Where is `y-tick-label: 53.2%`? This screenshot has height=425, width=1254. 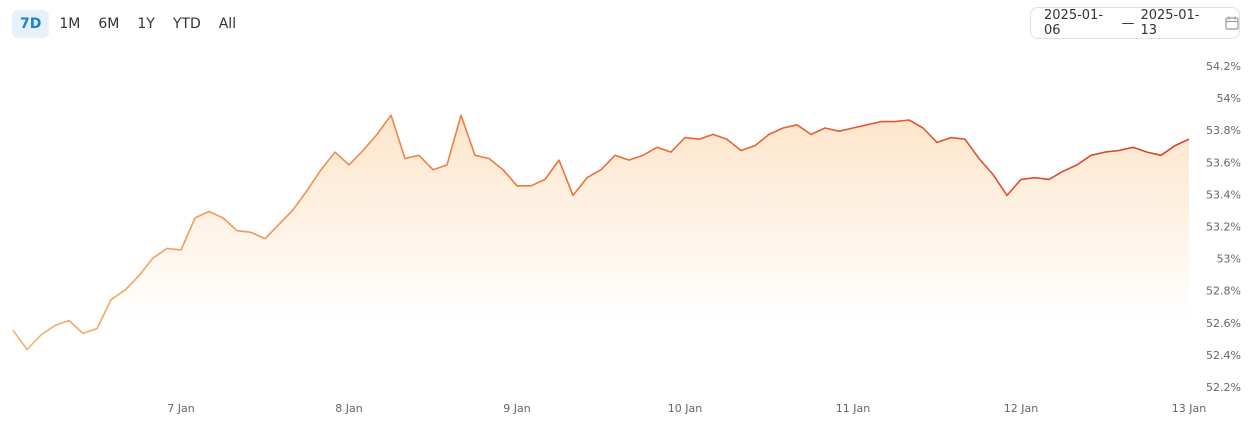
y-tick-label: 53.2% is located at coordinates (1223, 227).